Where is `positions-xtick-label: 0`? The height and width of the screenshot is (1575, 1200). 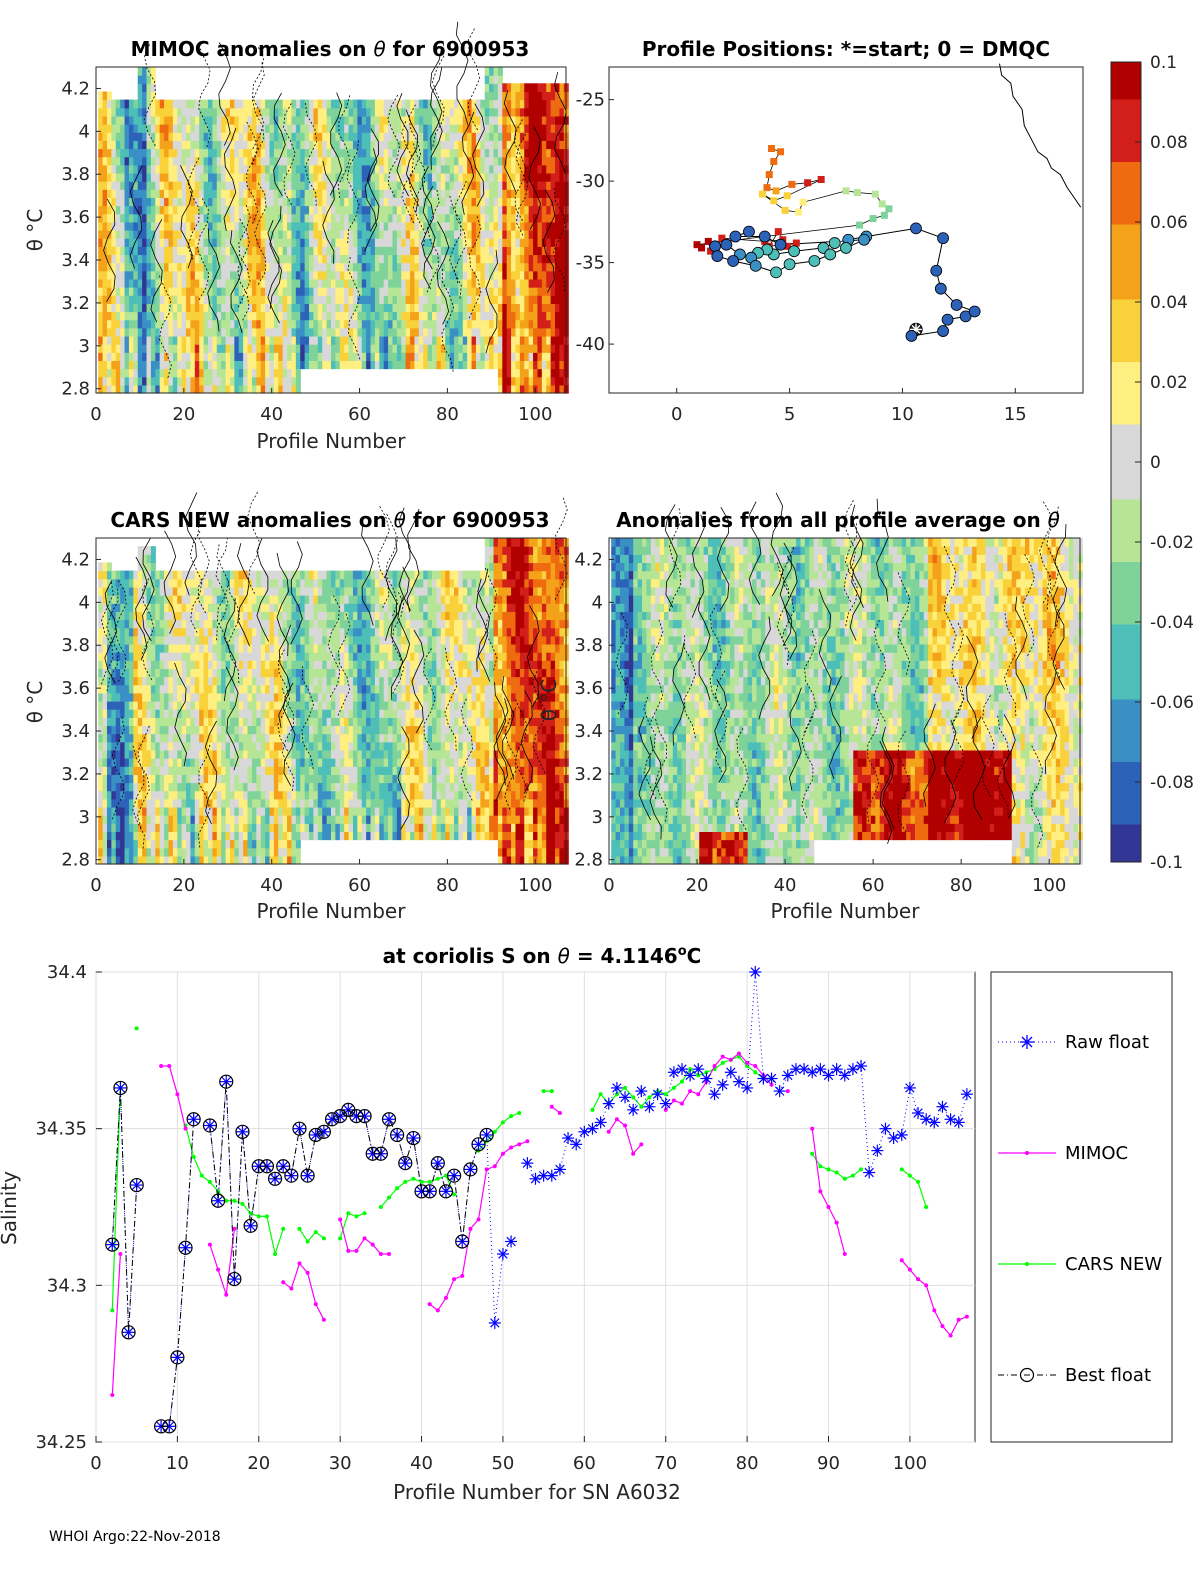 positions-xtick-label: 0 is located at coordinates (676, 414).